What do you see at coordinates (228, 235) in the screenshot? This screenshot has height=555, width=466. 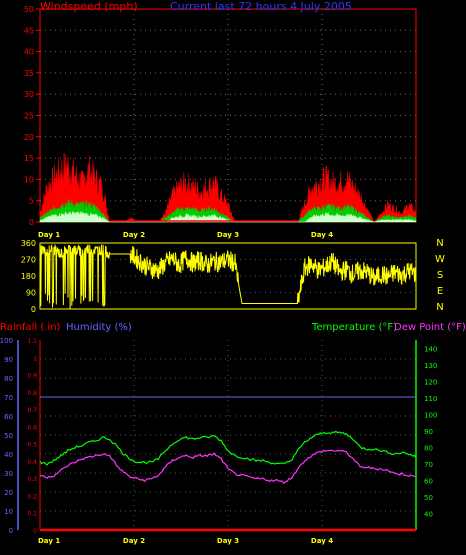 I see `wind-x-tick-label: Day 3` at bounding box center [228, 235].